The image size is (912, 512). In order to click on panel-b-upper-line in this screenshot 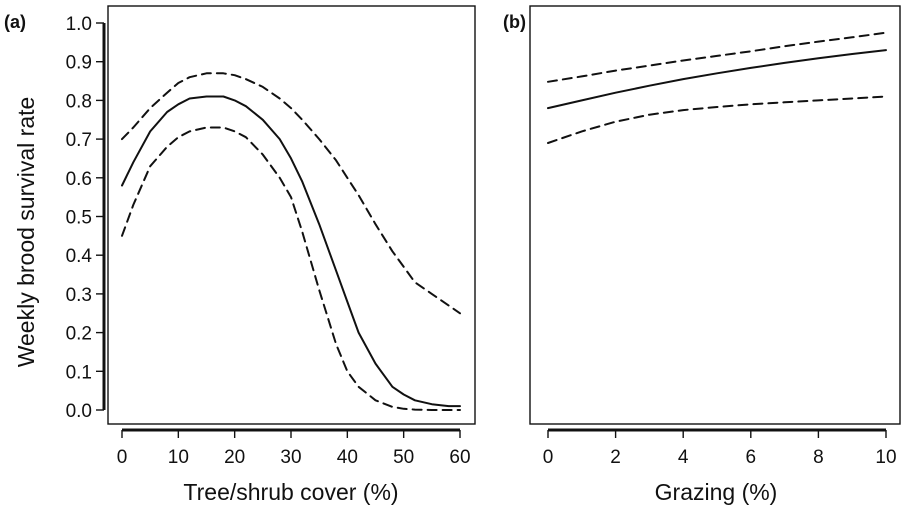, I will do `click(717, 57)`.